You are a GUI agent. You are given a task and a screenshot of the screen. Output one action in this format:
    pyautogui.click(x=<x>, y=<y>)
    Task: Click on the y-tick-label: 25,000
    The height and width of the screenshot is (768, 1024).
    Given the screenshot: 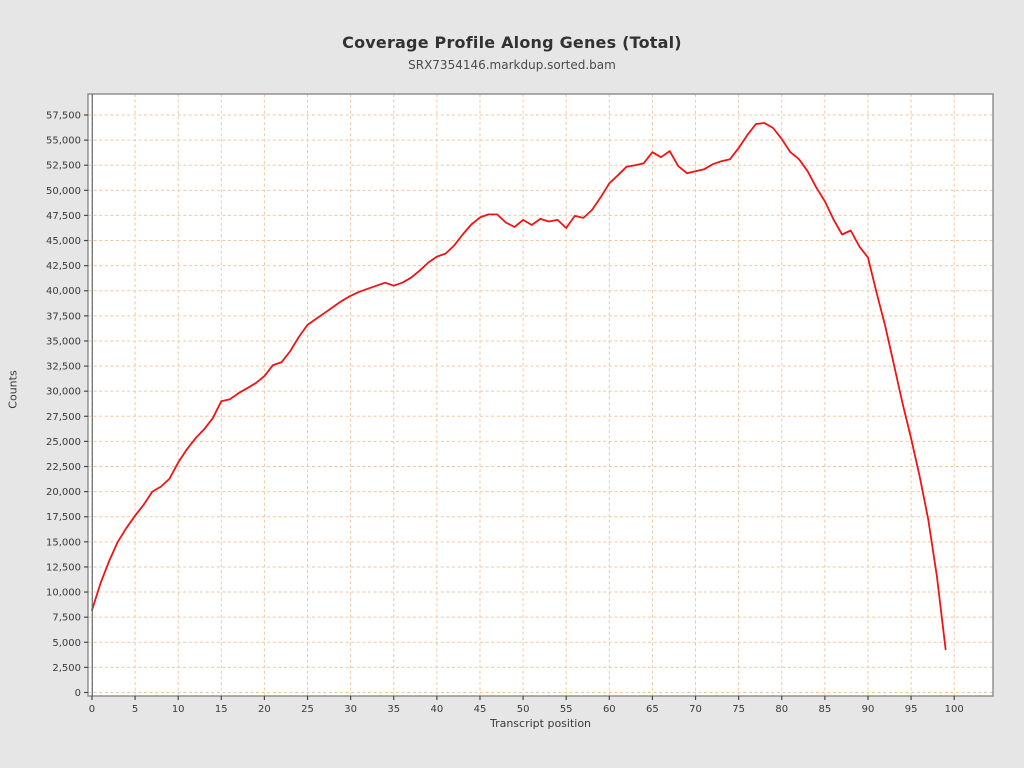 What is the action you would take?
    pyautogui.click(x=63, y=442)
    